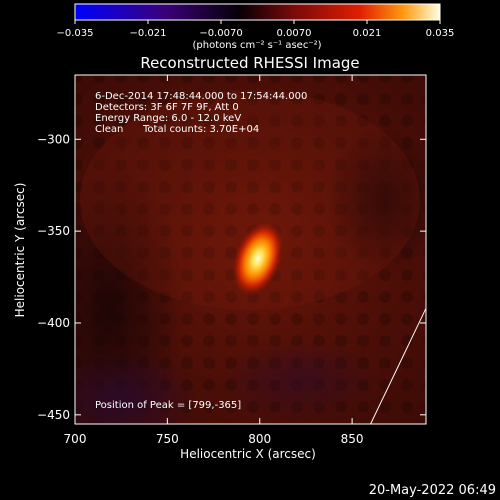  I want to click on y-axis-label: Heliocentric Y (arcsec), so click(20, 250).